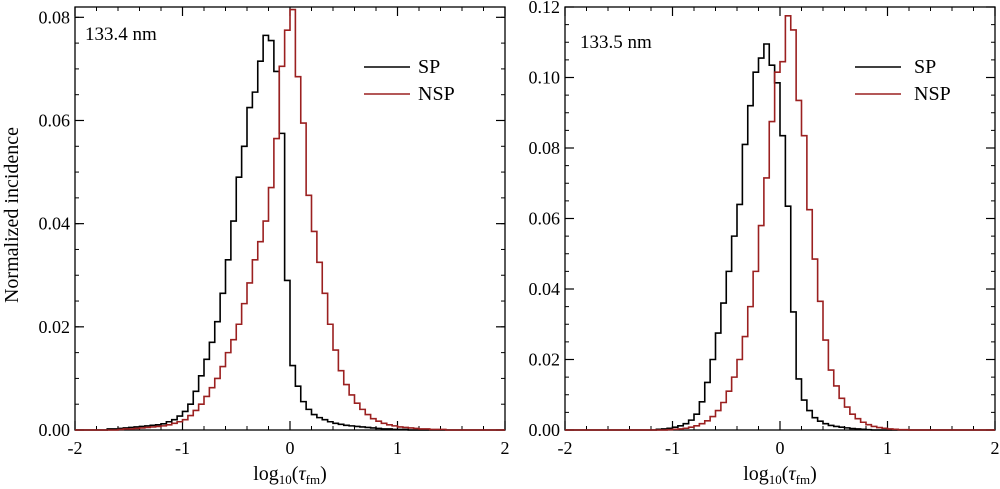 The image size is (1000, 489). What do you see at coordinates (545, 8) in the screenshot?
I see `y-tick-label: 0.12` at bounding box center [545, 8].